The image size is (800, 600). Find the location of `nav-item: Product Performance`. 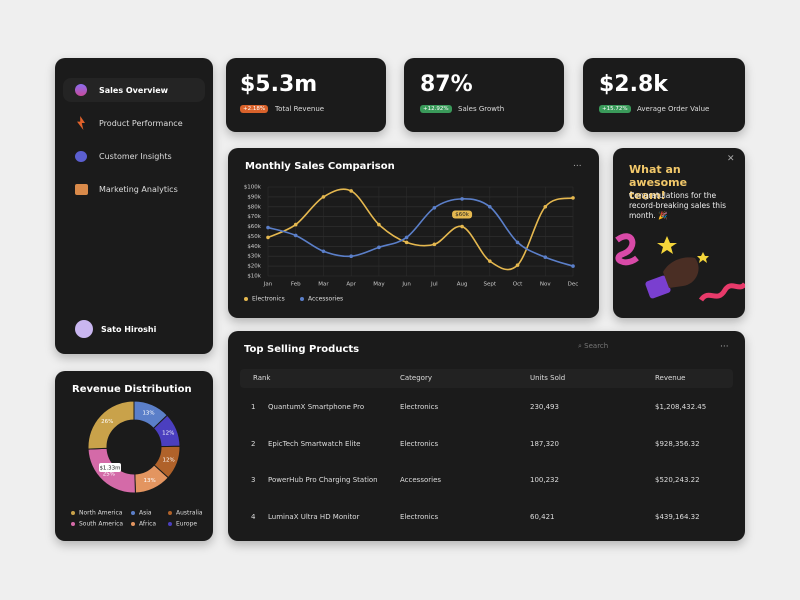

nav-item: Product Performance is located at coordinates (141, 123).